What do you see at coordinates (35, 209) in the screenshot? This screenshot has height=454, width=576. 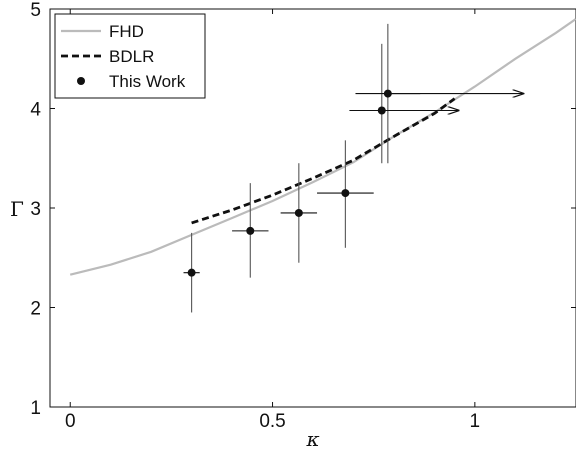 I see `y-tick-label: 3` at bounding box center [35, 209].